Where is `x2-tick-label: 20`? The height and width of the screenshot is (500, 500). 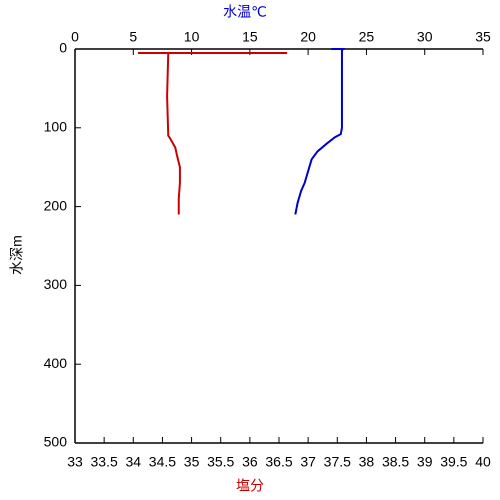 x2-tick-label: 20 is located at coordinates (308, 37).